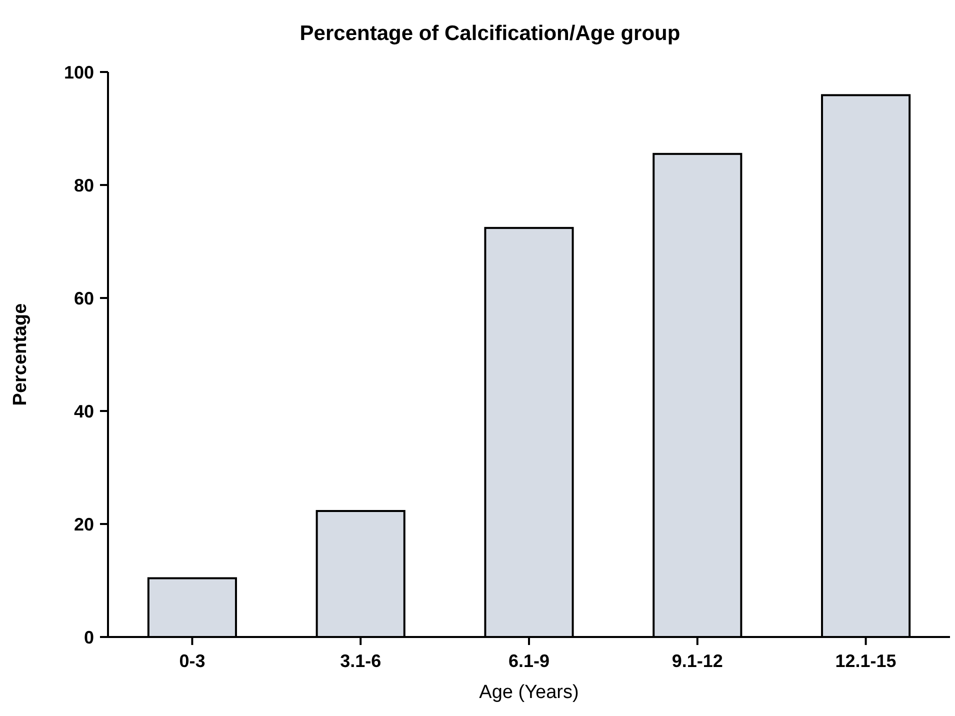 This screenshot has height=716, width=955. Describe the element at coordinates (192, 661) in the screenshot. I see `x-tick-label: 0-3` at that location.